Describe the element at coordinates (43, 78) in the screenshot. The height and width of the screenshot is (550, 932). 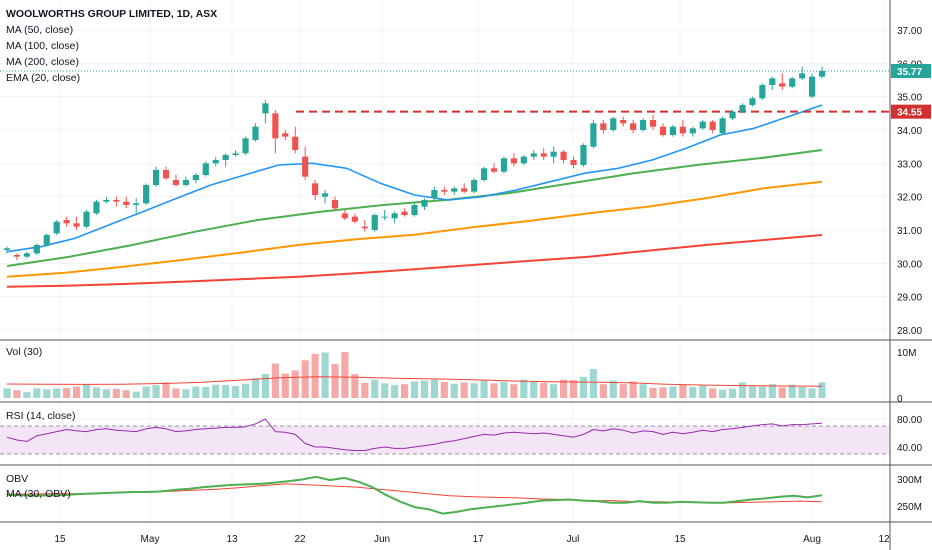
I see `legend-ema20: EMA (20, close)` at that location.